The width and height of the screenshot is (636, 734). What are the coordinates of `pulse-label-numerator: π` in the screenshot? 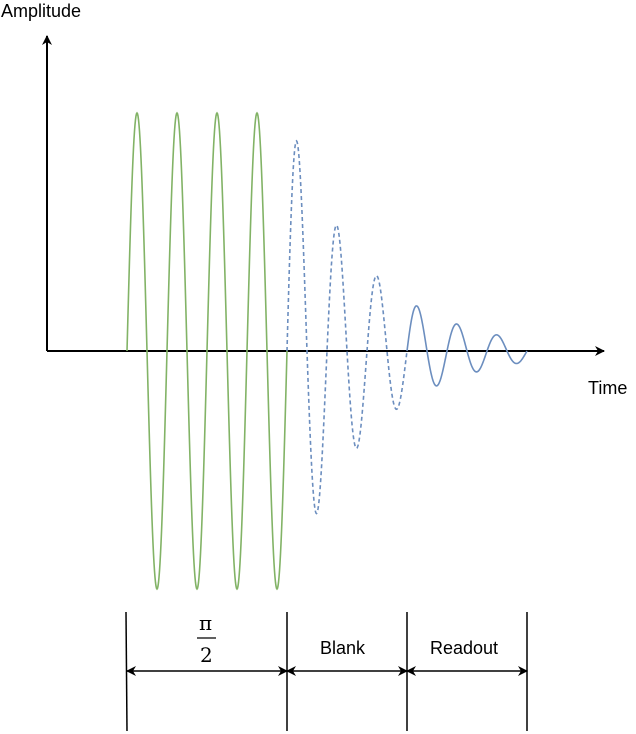 It's located at (206, 623).